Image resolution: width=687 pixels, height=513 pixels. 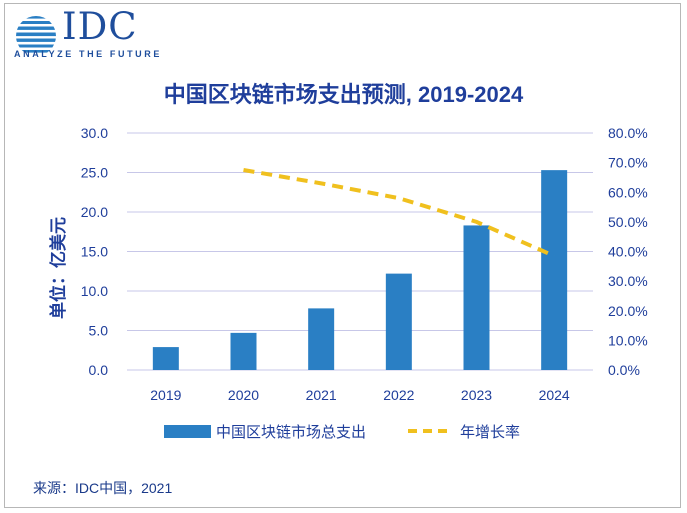 I want to click on y2-tick-label: 60.0%, so click(x=628, y=192).